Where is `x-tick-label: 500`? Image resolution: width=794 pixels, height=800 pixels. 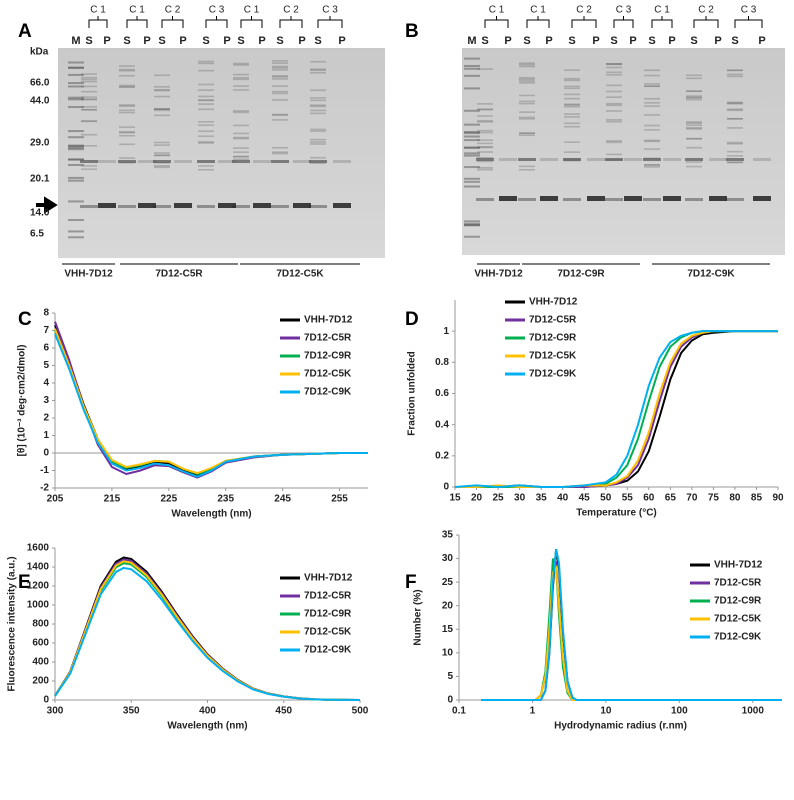
x-tick-label: 500 is located at coordinates (360, 711).